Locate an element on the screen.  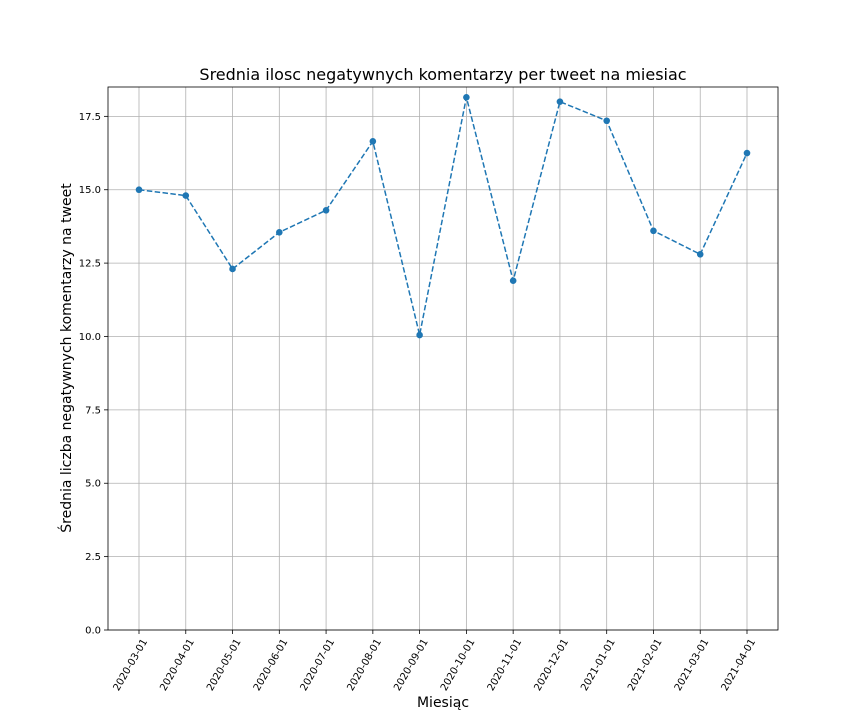
x-tick-label: 2020-10-01 is located at coordinates (458, 665).